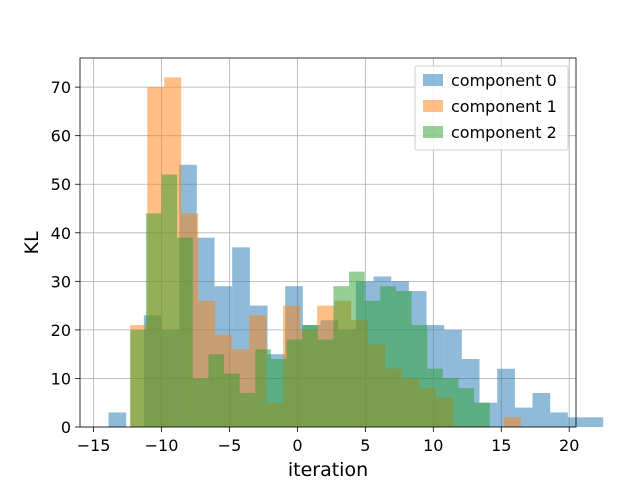 The image size is (640, 480). What do you see at coordinates (328, 469) in the screenshot?
I see `x-axis-label: iteration` at bounding box center [328, 469].